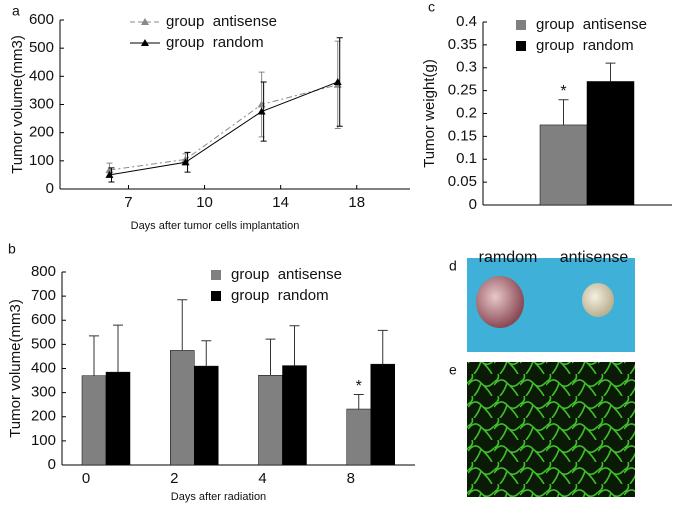 This screenshot has height=508, width=685. Describe the element at coordinates (466, 67) in the screenshot. I see `y-tick-label: 0.3` at that location.